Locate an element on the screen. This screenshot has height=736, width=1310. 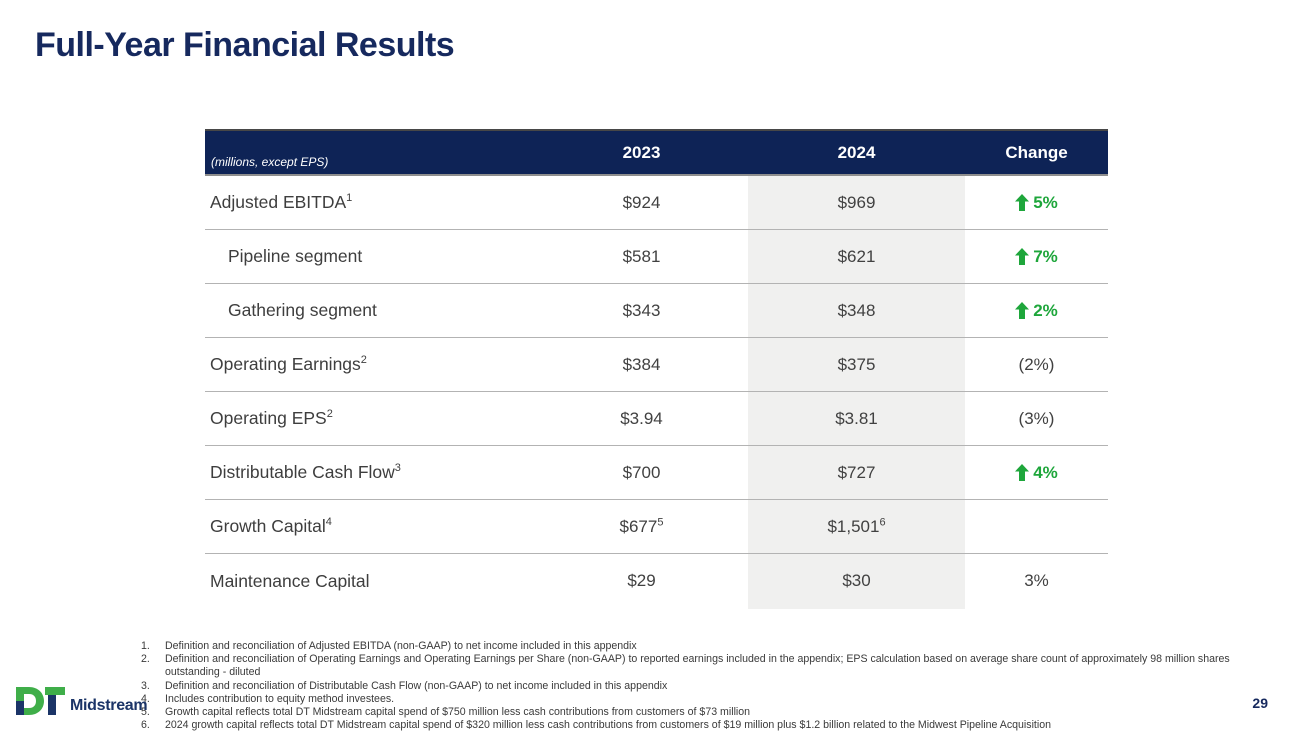
row-label: Adjusted EBITDA1 is located at coordinates (281, 202).